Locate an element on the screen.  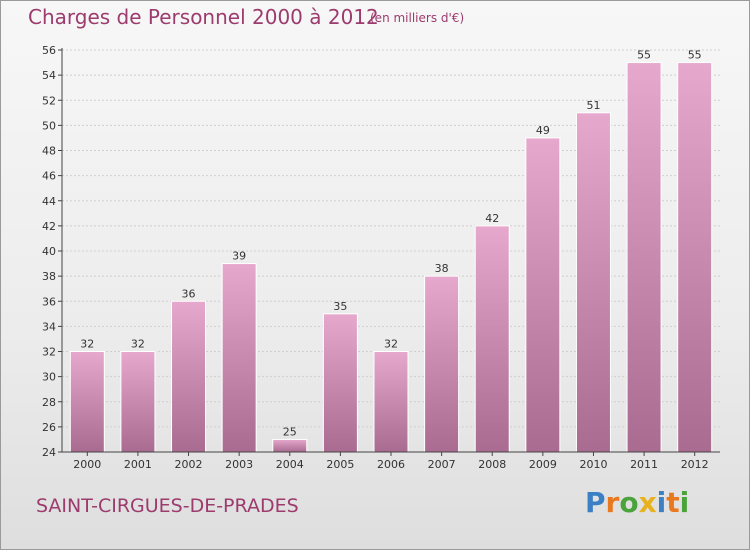
y-tick-label: 46 is located at coordinates (49, 176).